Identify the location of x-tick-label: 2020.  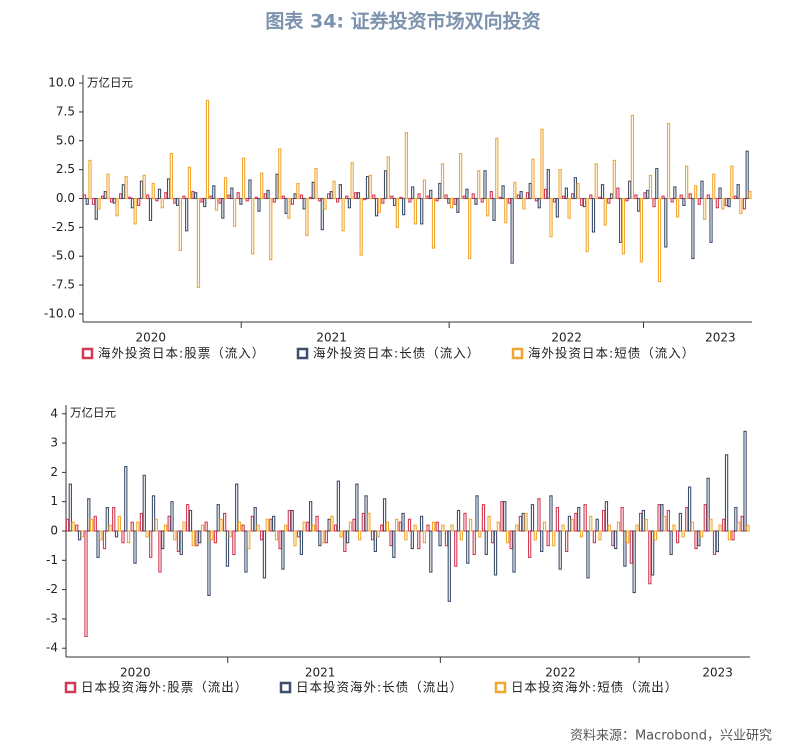
(135, 673).